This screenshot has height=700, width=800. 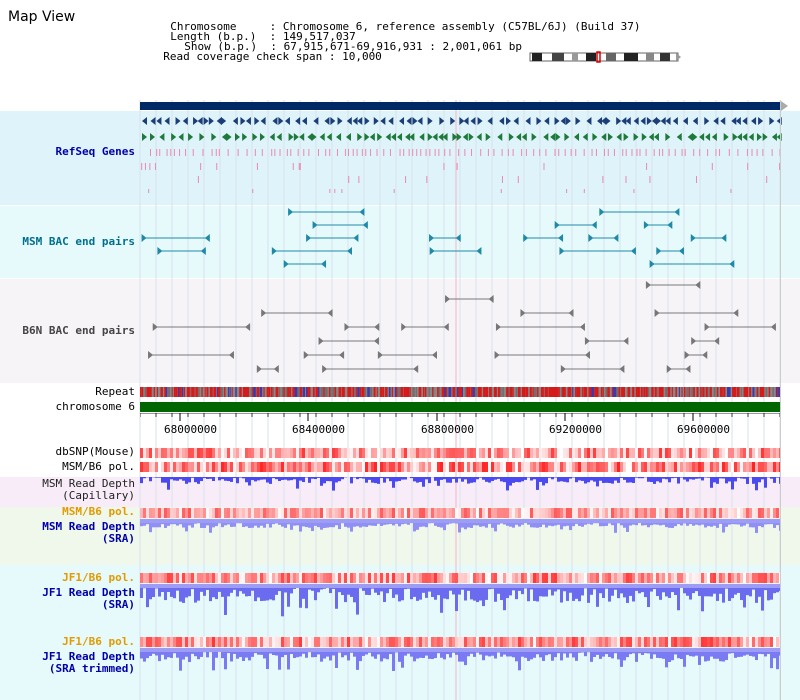 I want to click on jf1-pol-track, so click(x=460, y=578).